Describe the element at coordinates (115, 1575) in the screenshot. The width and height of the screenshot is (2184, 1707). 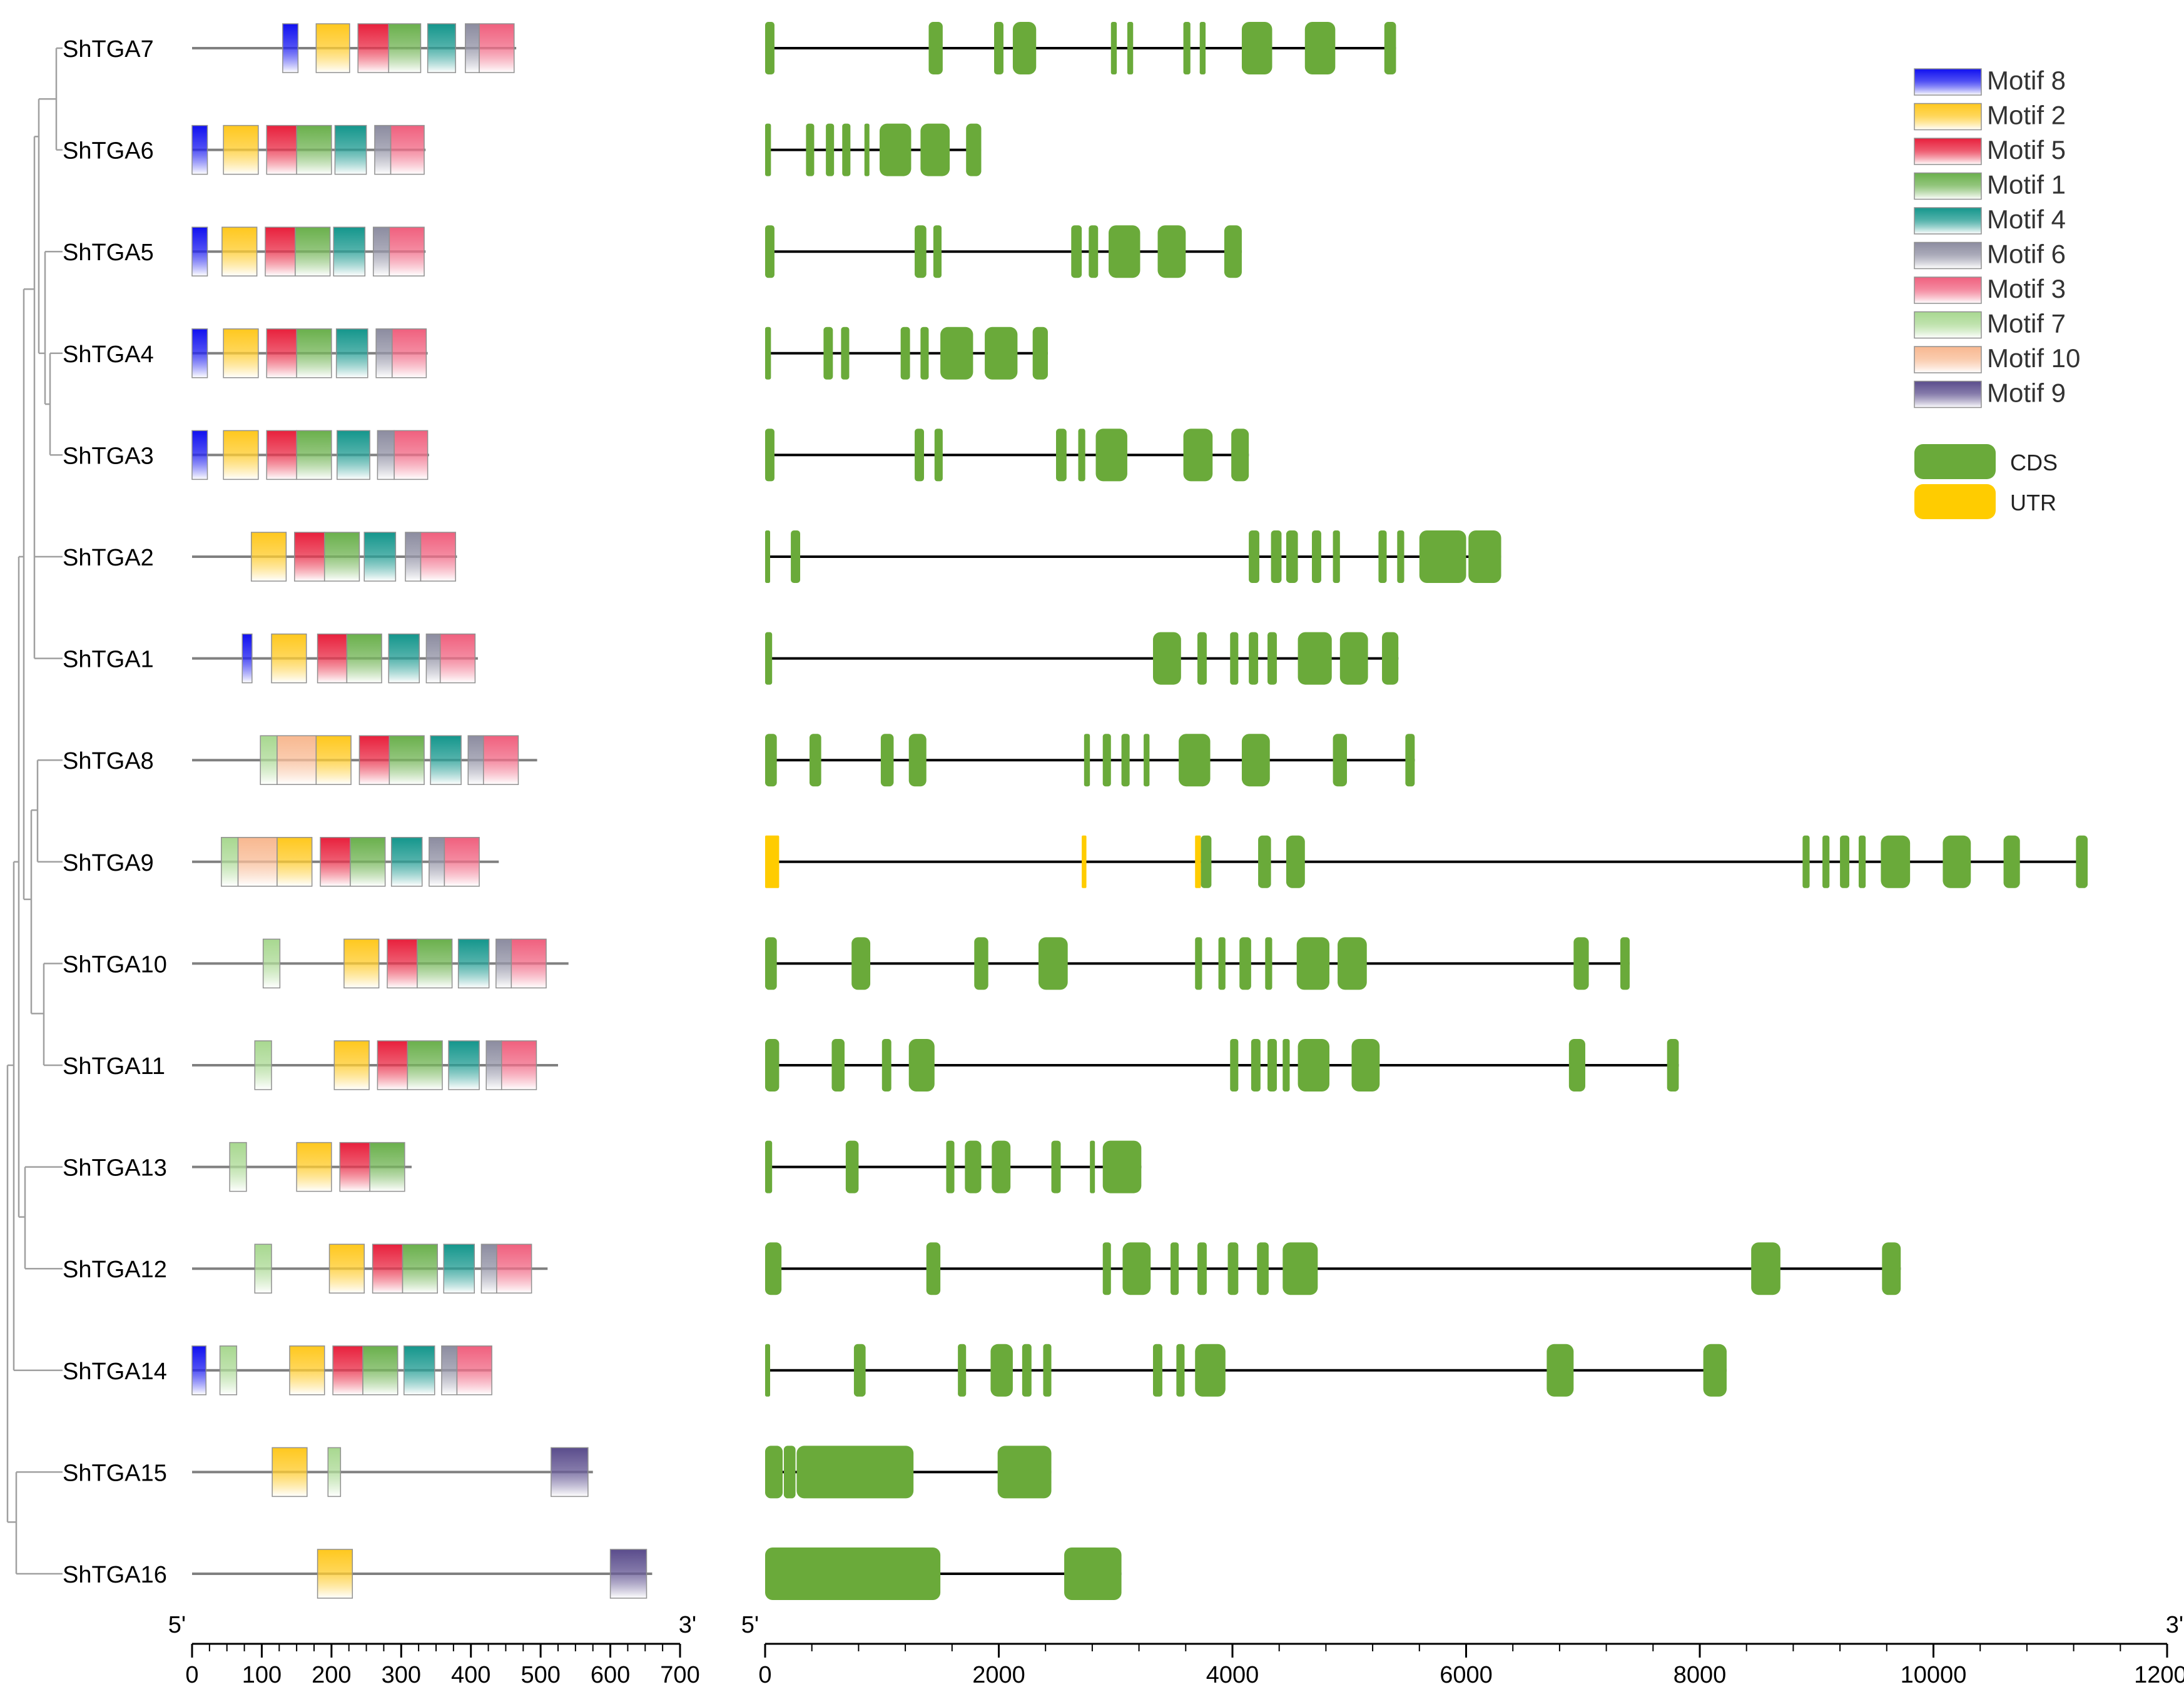
I see `gene-label: ShTGA16` at that location.